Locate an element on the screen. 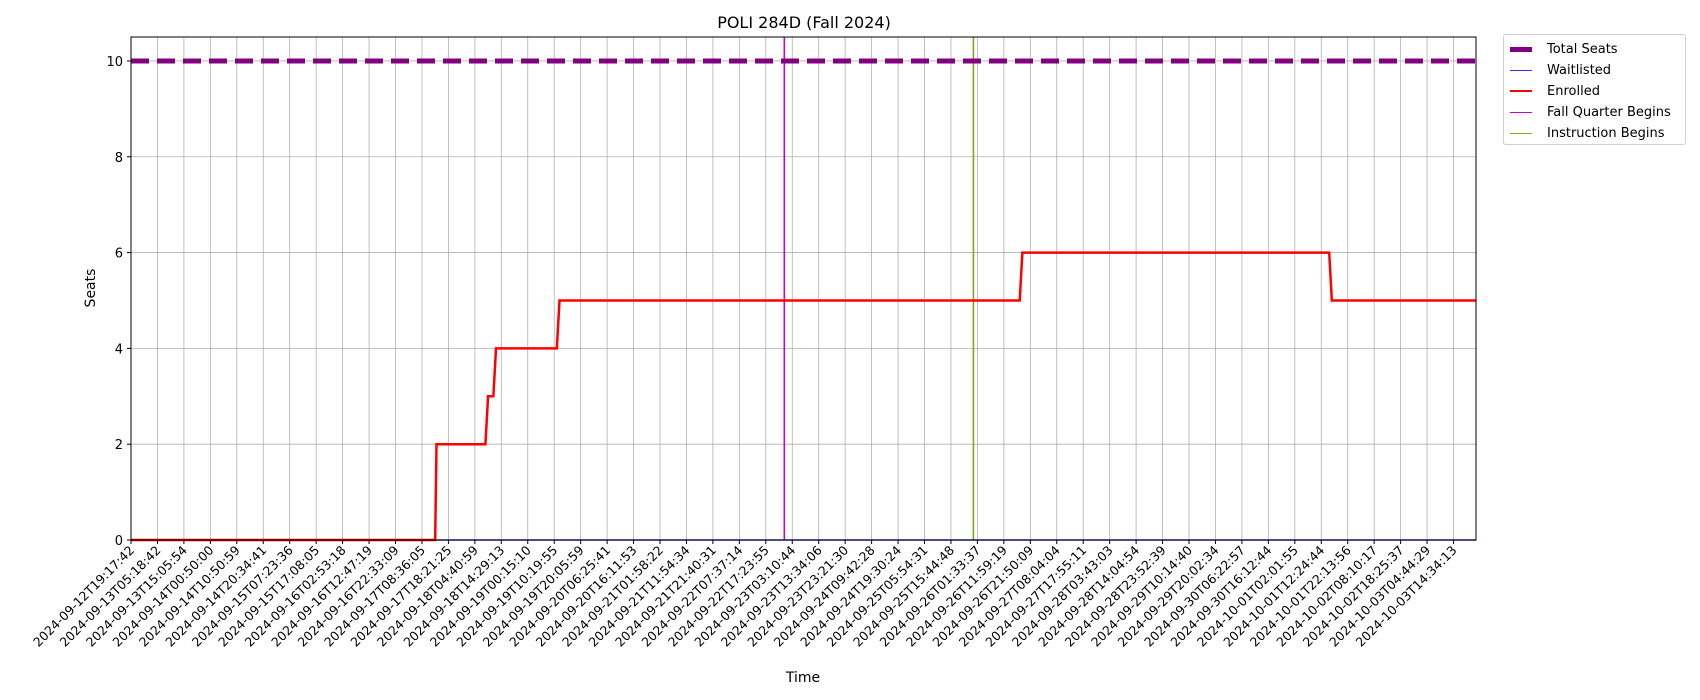  legend-label: Waitlisted is located at coordinates (1579, 70).